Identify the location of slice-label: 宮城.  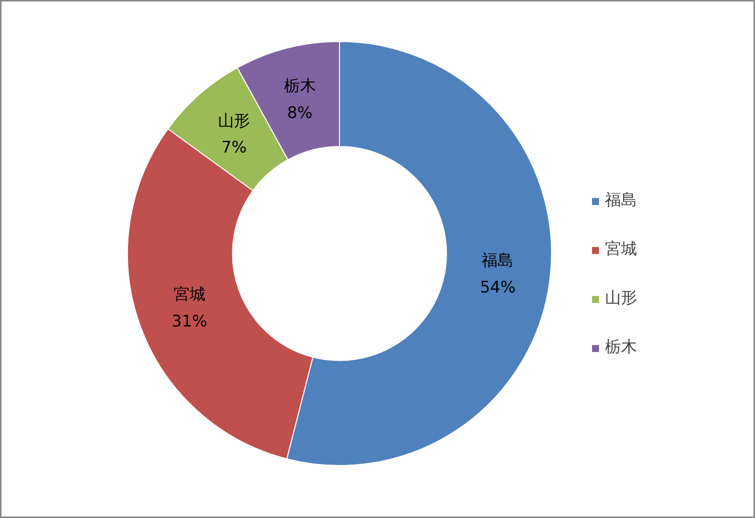
(189, 294).